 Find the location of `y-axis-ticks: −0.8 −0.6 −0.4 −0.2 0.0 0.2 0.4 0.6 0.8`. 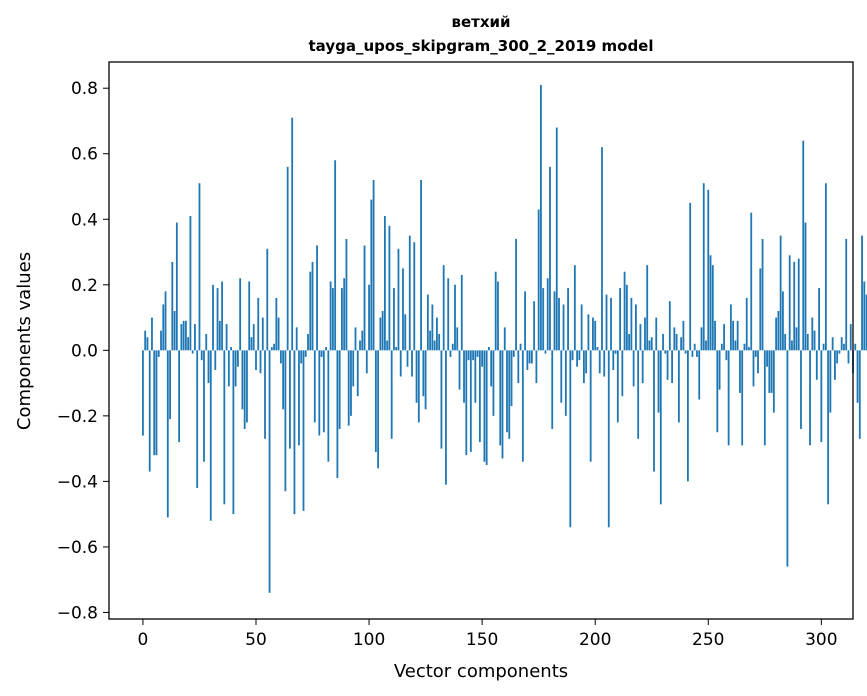

y-axis-ticks: −0.8 −0.6 −0.4 −0.2 0.0 0.2 0.4 0.6 0.8 is located at coordinates (83, 351).